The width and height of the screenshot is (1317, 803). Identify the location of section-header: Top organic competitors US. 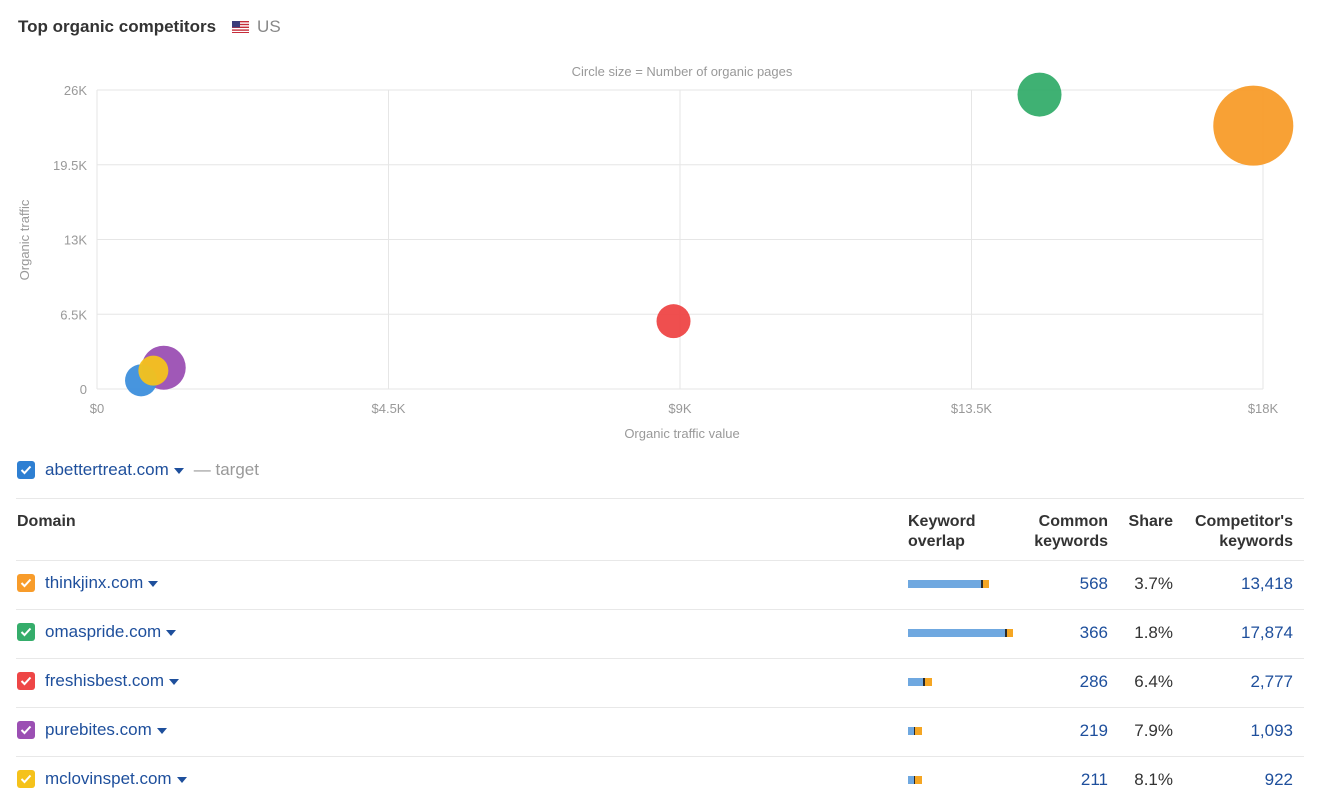
(149, 27).